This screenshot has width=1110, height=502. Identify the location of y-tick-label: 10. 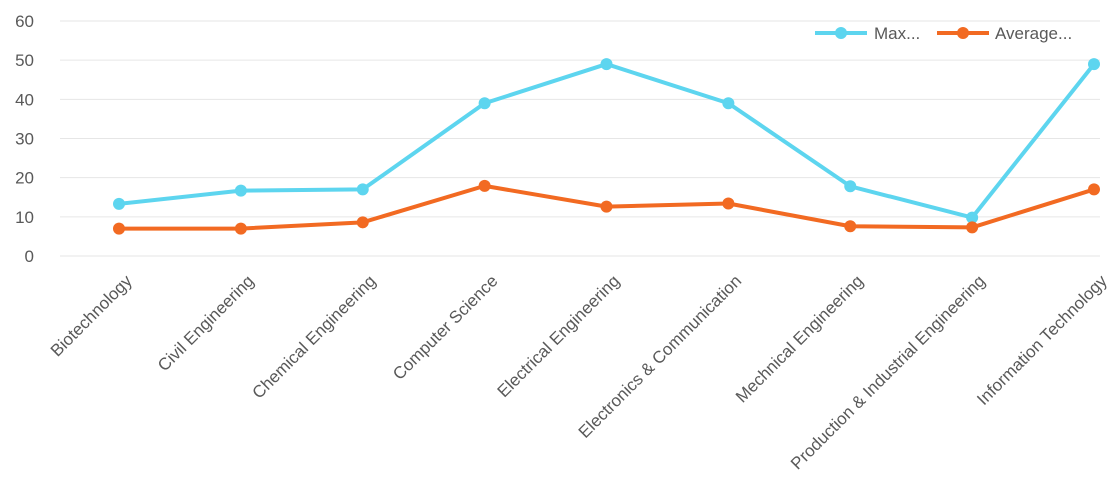
(24, 217).